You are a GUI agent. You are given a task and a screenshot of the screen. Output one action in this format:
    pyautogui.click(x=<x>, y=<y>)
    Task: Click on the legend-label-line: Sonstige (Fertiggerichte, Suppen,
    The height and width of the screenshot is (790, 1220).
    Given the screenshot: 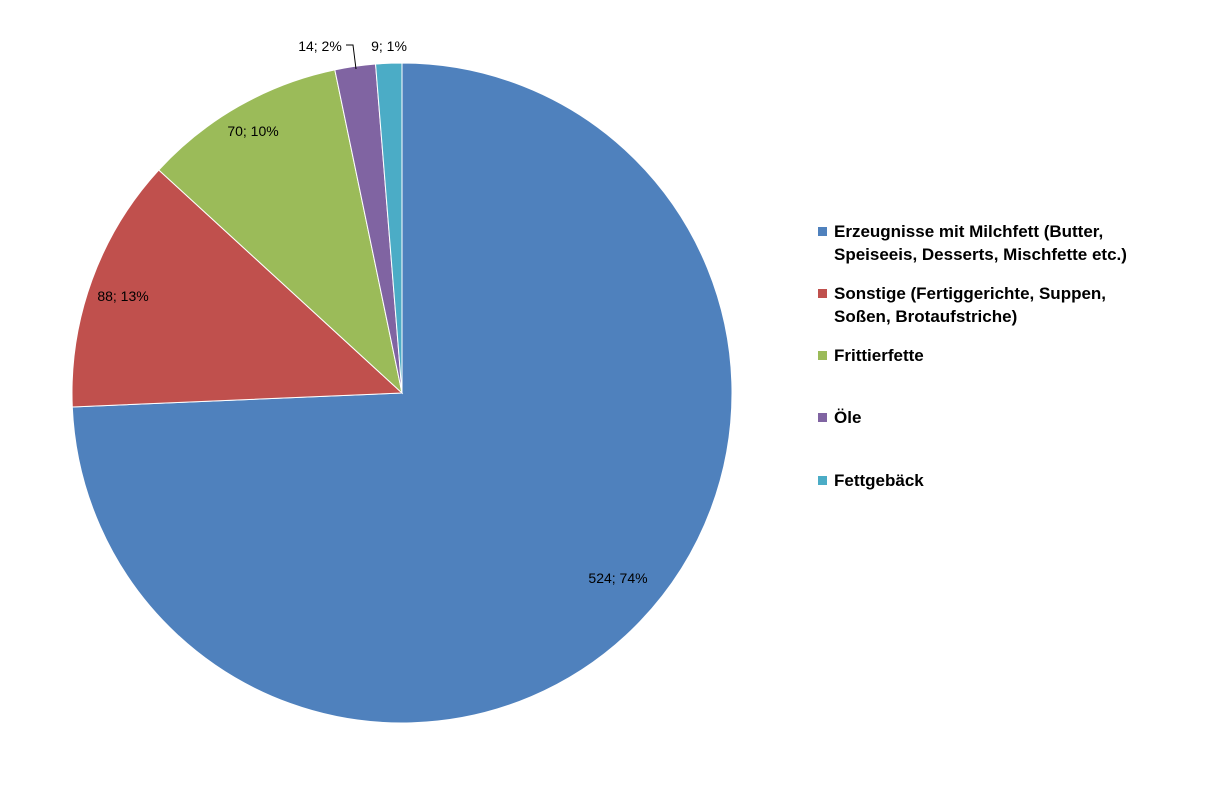 What is the action you would take?
    pyautogui.click(x=970, y=293)
    